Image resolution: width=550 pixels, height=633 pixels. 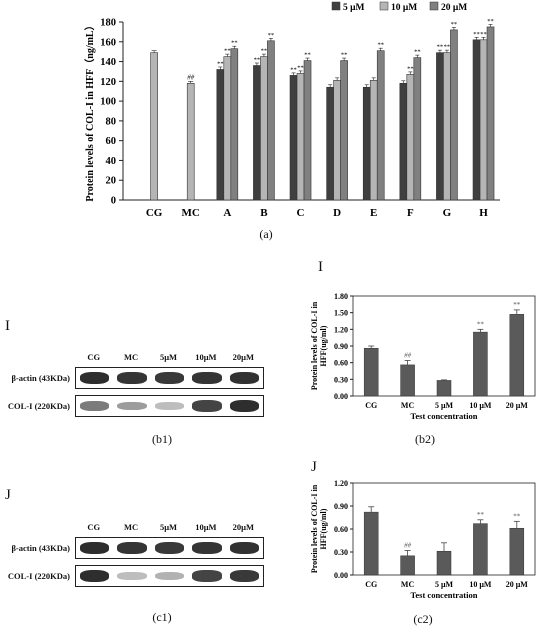 I want to click on y-axis-label-line1: Protein levels of COL-I in, so click(x=314, y=345).